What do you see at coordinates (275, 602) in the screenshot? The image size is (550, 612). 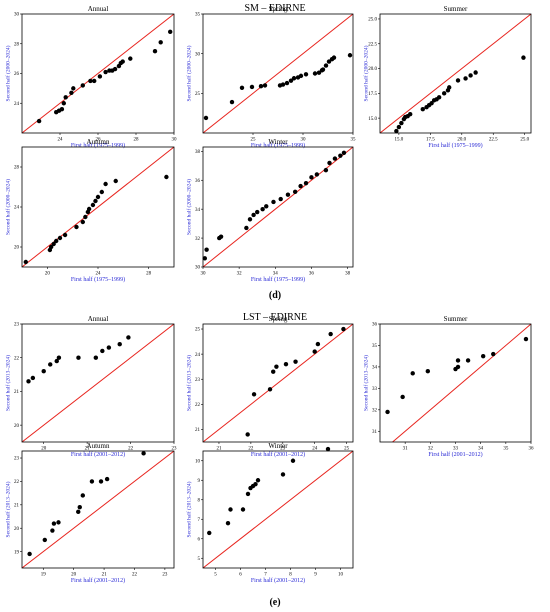 I see `section-e-label: (e)` at bounding box center [275, 602].